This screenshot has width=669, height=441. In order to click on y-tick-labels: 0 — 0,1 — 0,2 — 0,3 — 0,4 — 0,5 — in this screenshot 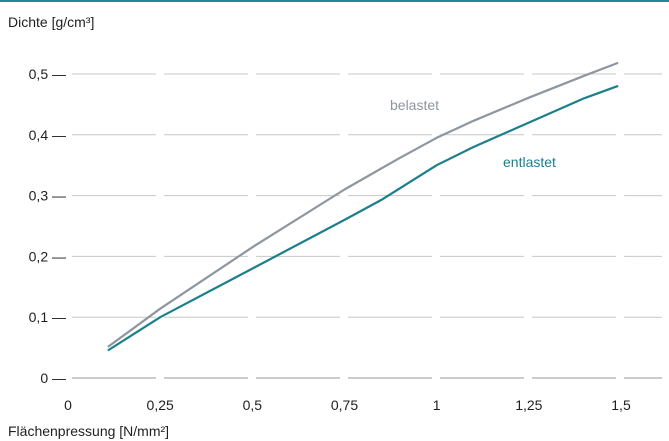, I will do `click(47, 226)`.